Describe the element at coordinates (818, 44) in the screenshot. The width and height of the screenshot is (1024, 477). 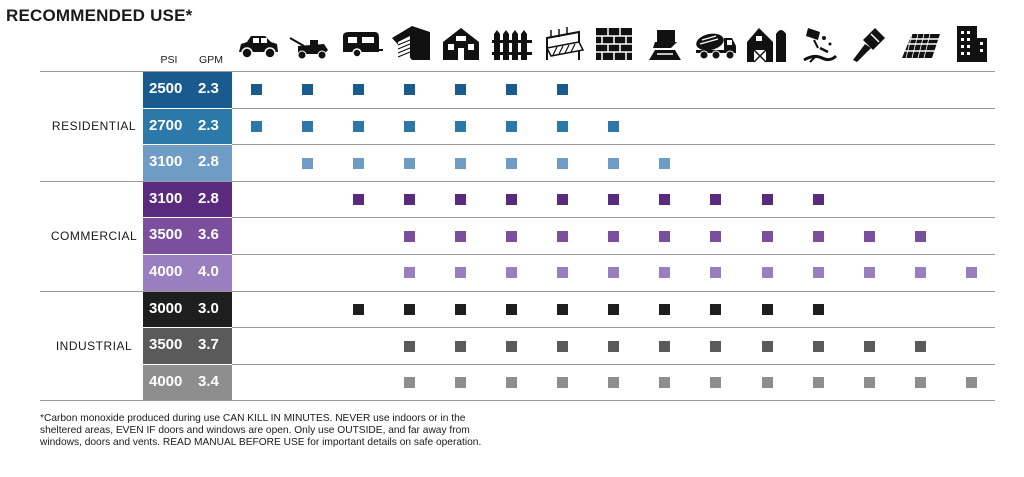
I see `paint-stripping-icon` at that location.